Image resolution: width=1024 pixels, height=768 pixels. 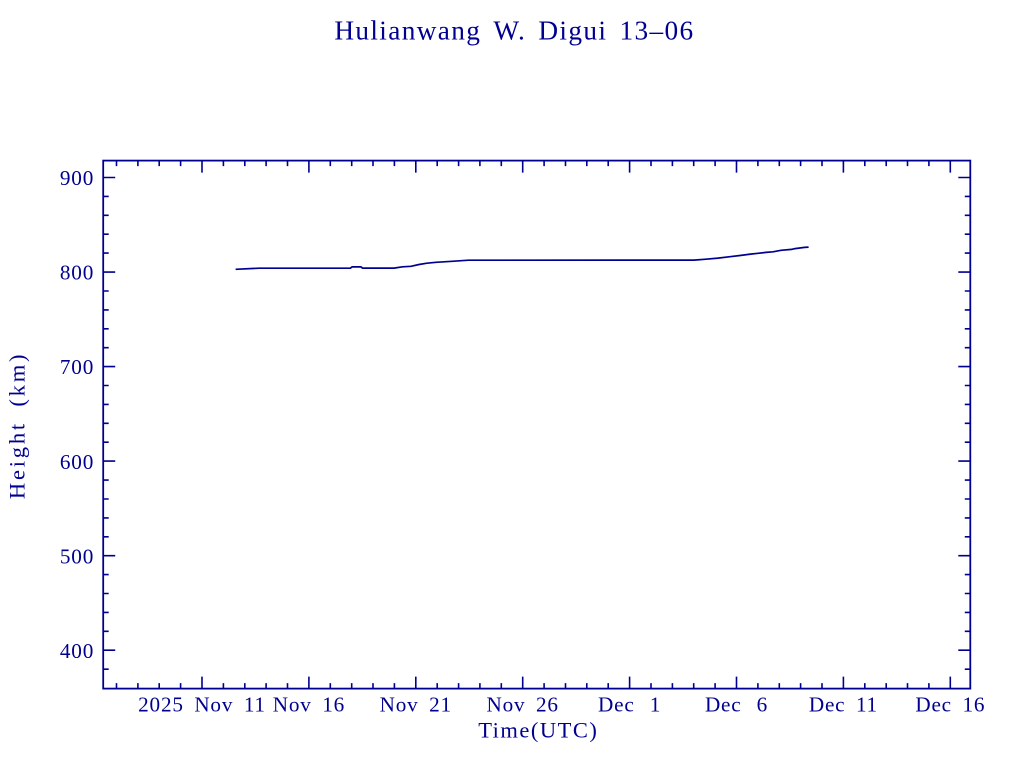 I want to click on svg-text: 900, so click(x=77, y=178).